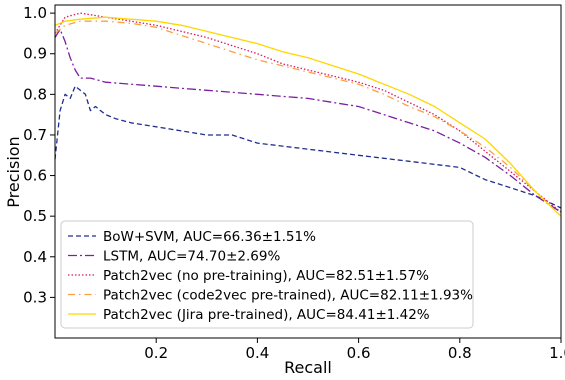 Image resolution: width=565 pixels, height=380 pixels. I want to click on x-tick-label: 0.8, so click(460, 353).